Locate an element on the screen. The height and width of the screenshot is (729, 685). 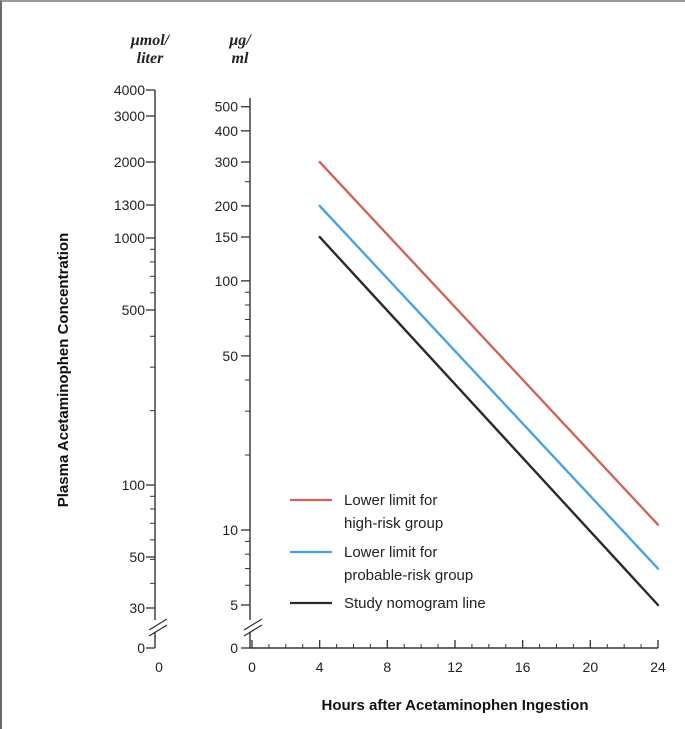
right-axis-zero-label: 0 is located at coordinates (234, 648).